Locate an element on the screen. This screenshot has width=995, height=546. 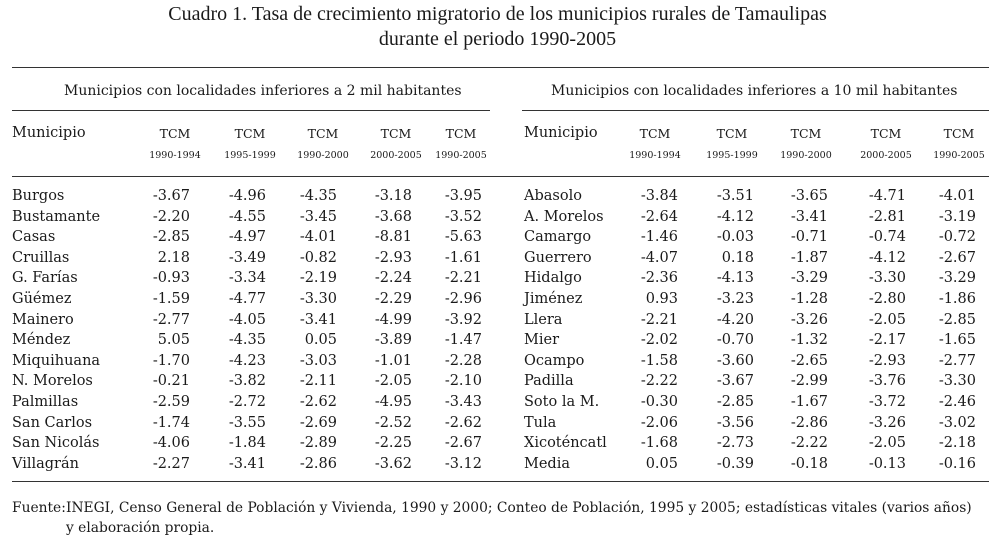
tcm-value: -4.77 is located at coordinates (247, 299).